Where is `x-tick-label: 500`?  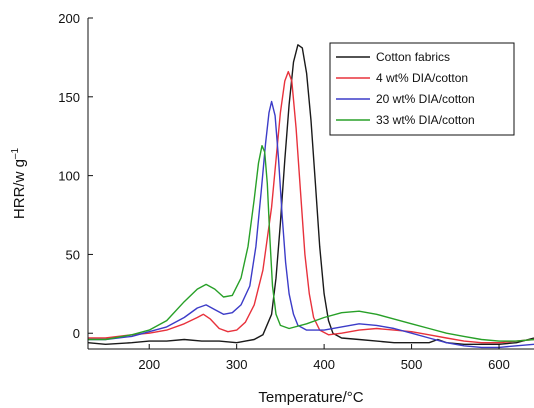
x-tick-label: 500 is located at coordinates (412, 364).